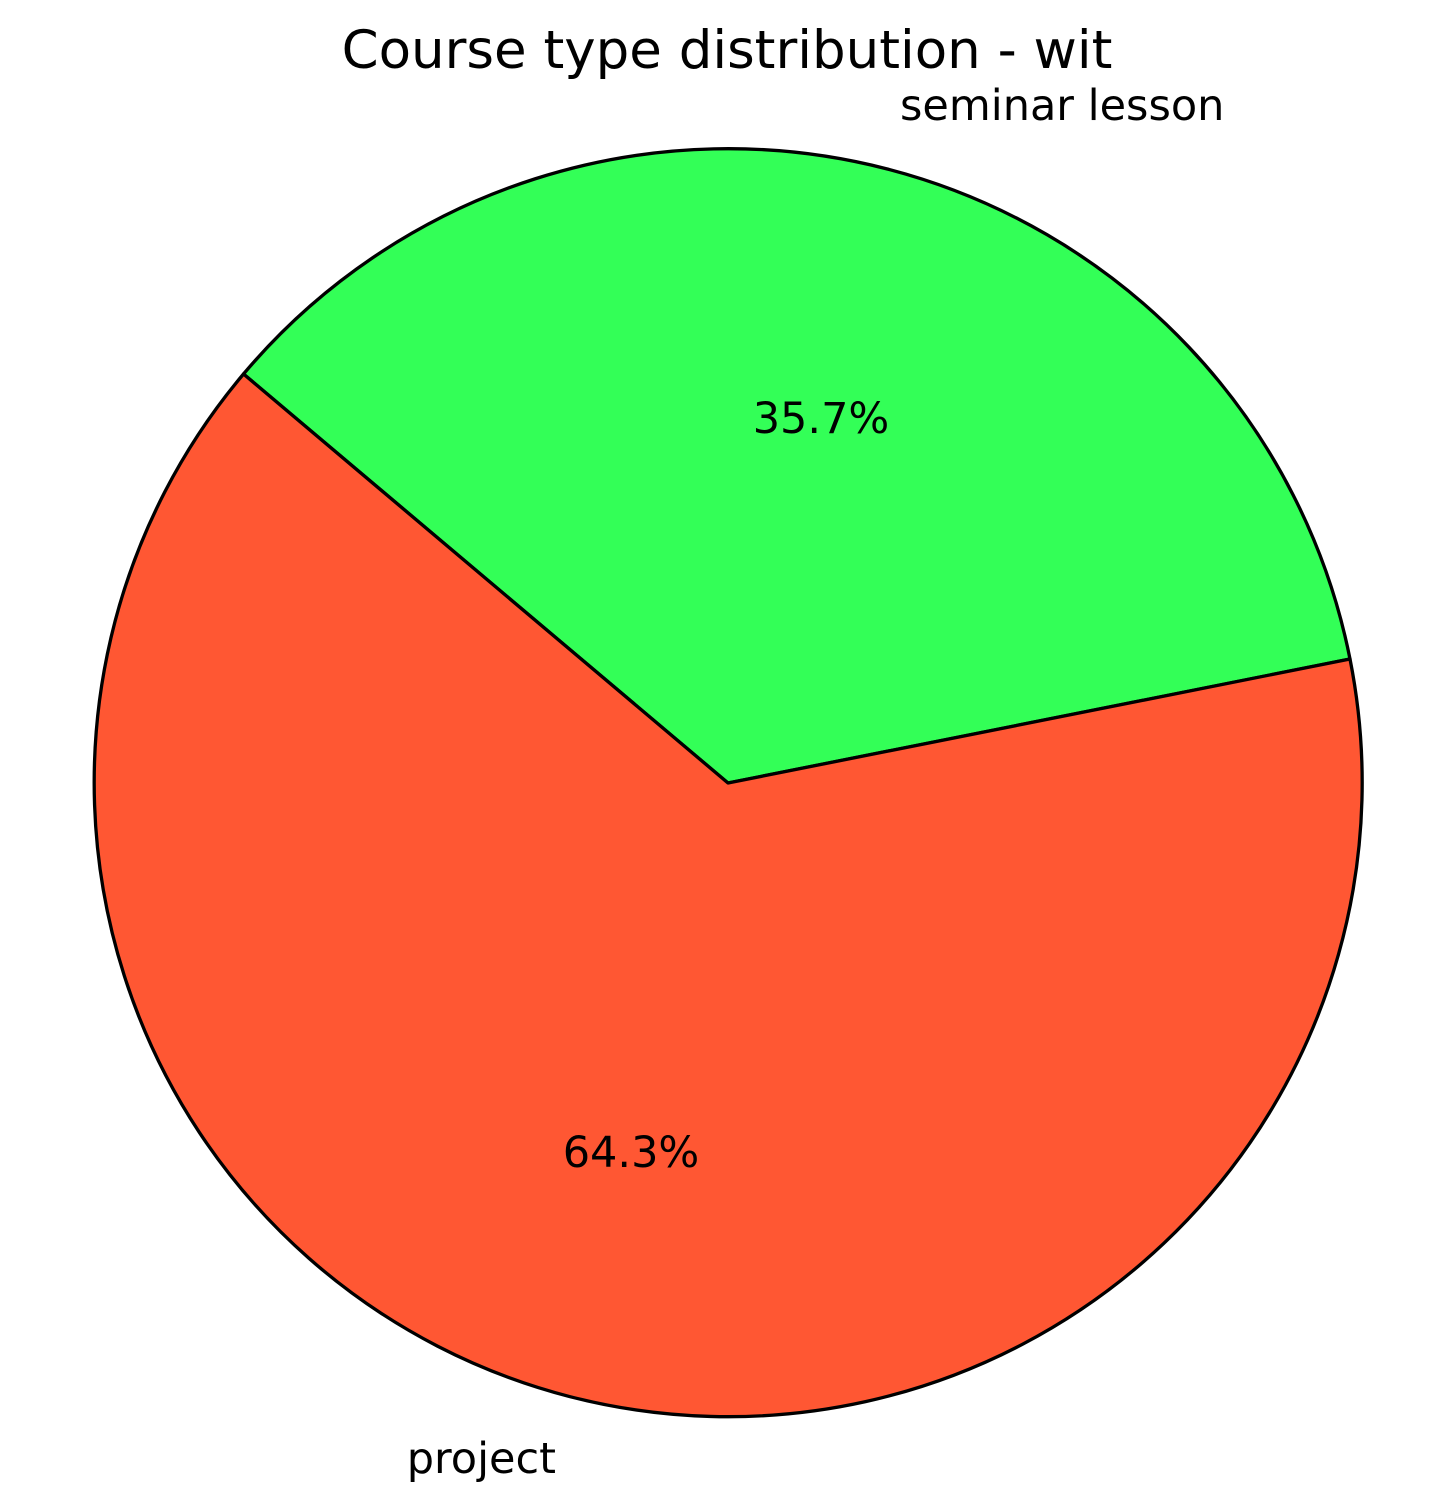 This screenshot has width=1455, height=1511. I want to click on pct-label-seminar-lesson: 35.7%, so click(821, 419).